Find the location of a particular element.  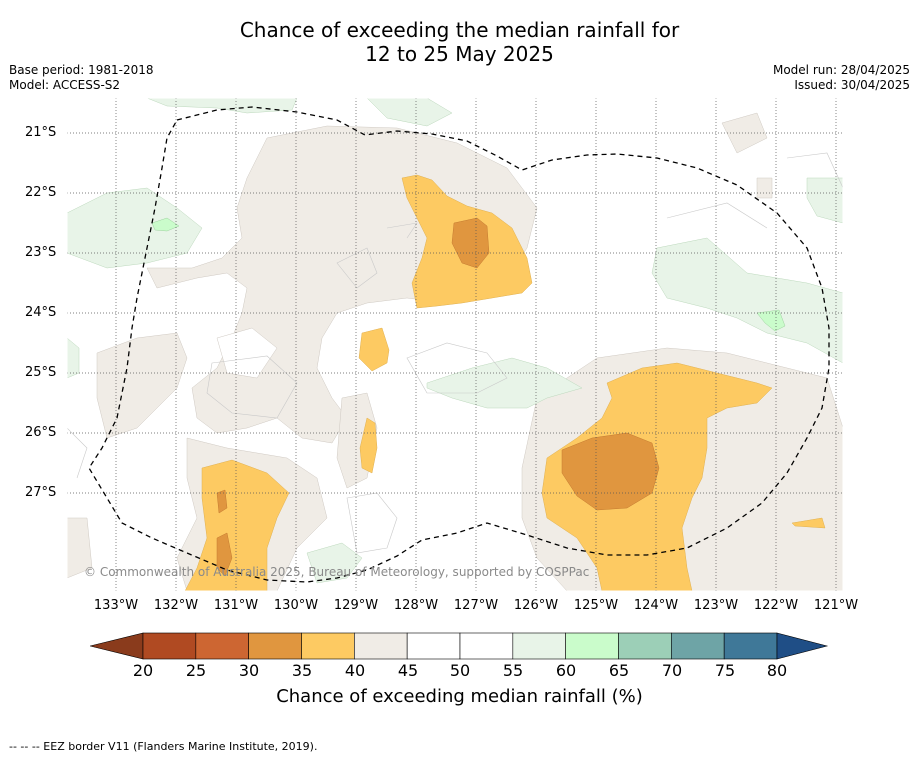

model-name: Model: ACCESS-S2 is located at coordinates (65, 85).